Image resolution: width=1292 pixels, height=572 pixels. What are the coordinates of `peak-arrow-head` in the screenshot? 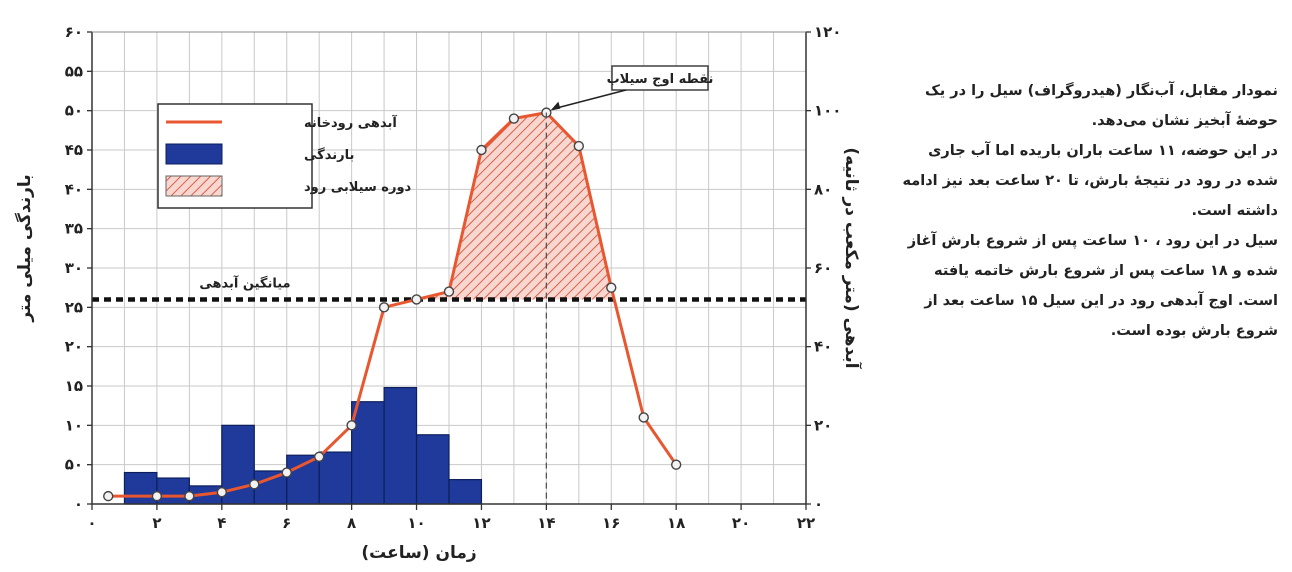 It's located at (555, 106).